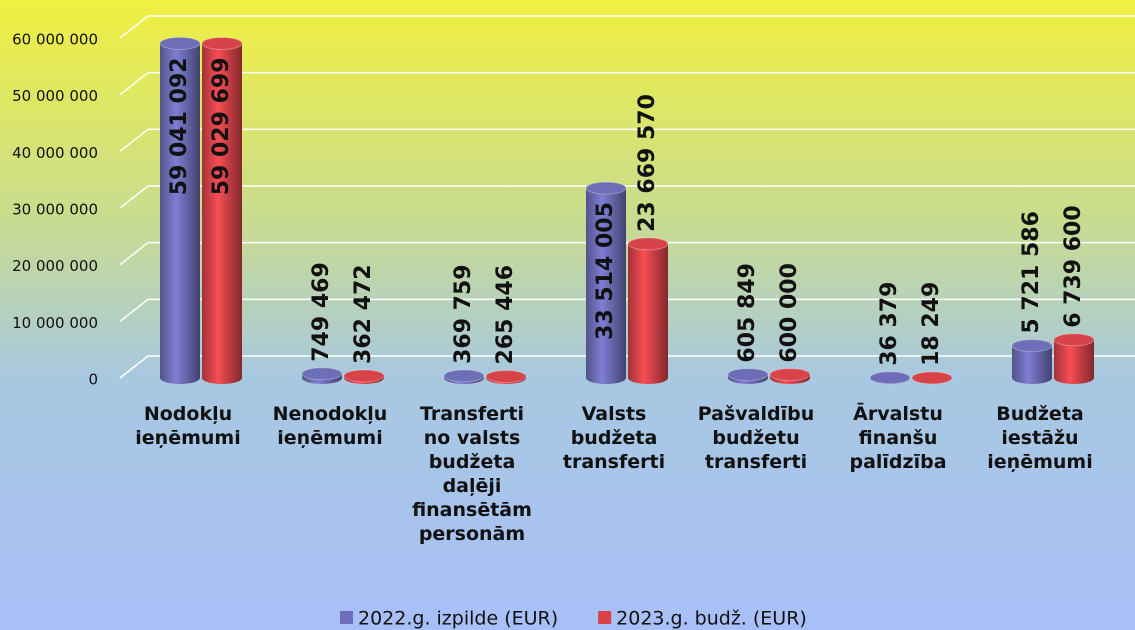  Describe the element at coordinates (931, 324) in the screenshot. I see `data-label: 18 249` at that location.